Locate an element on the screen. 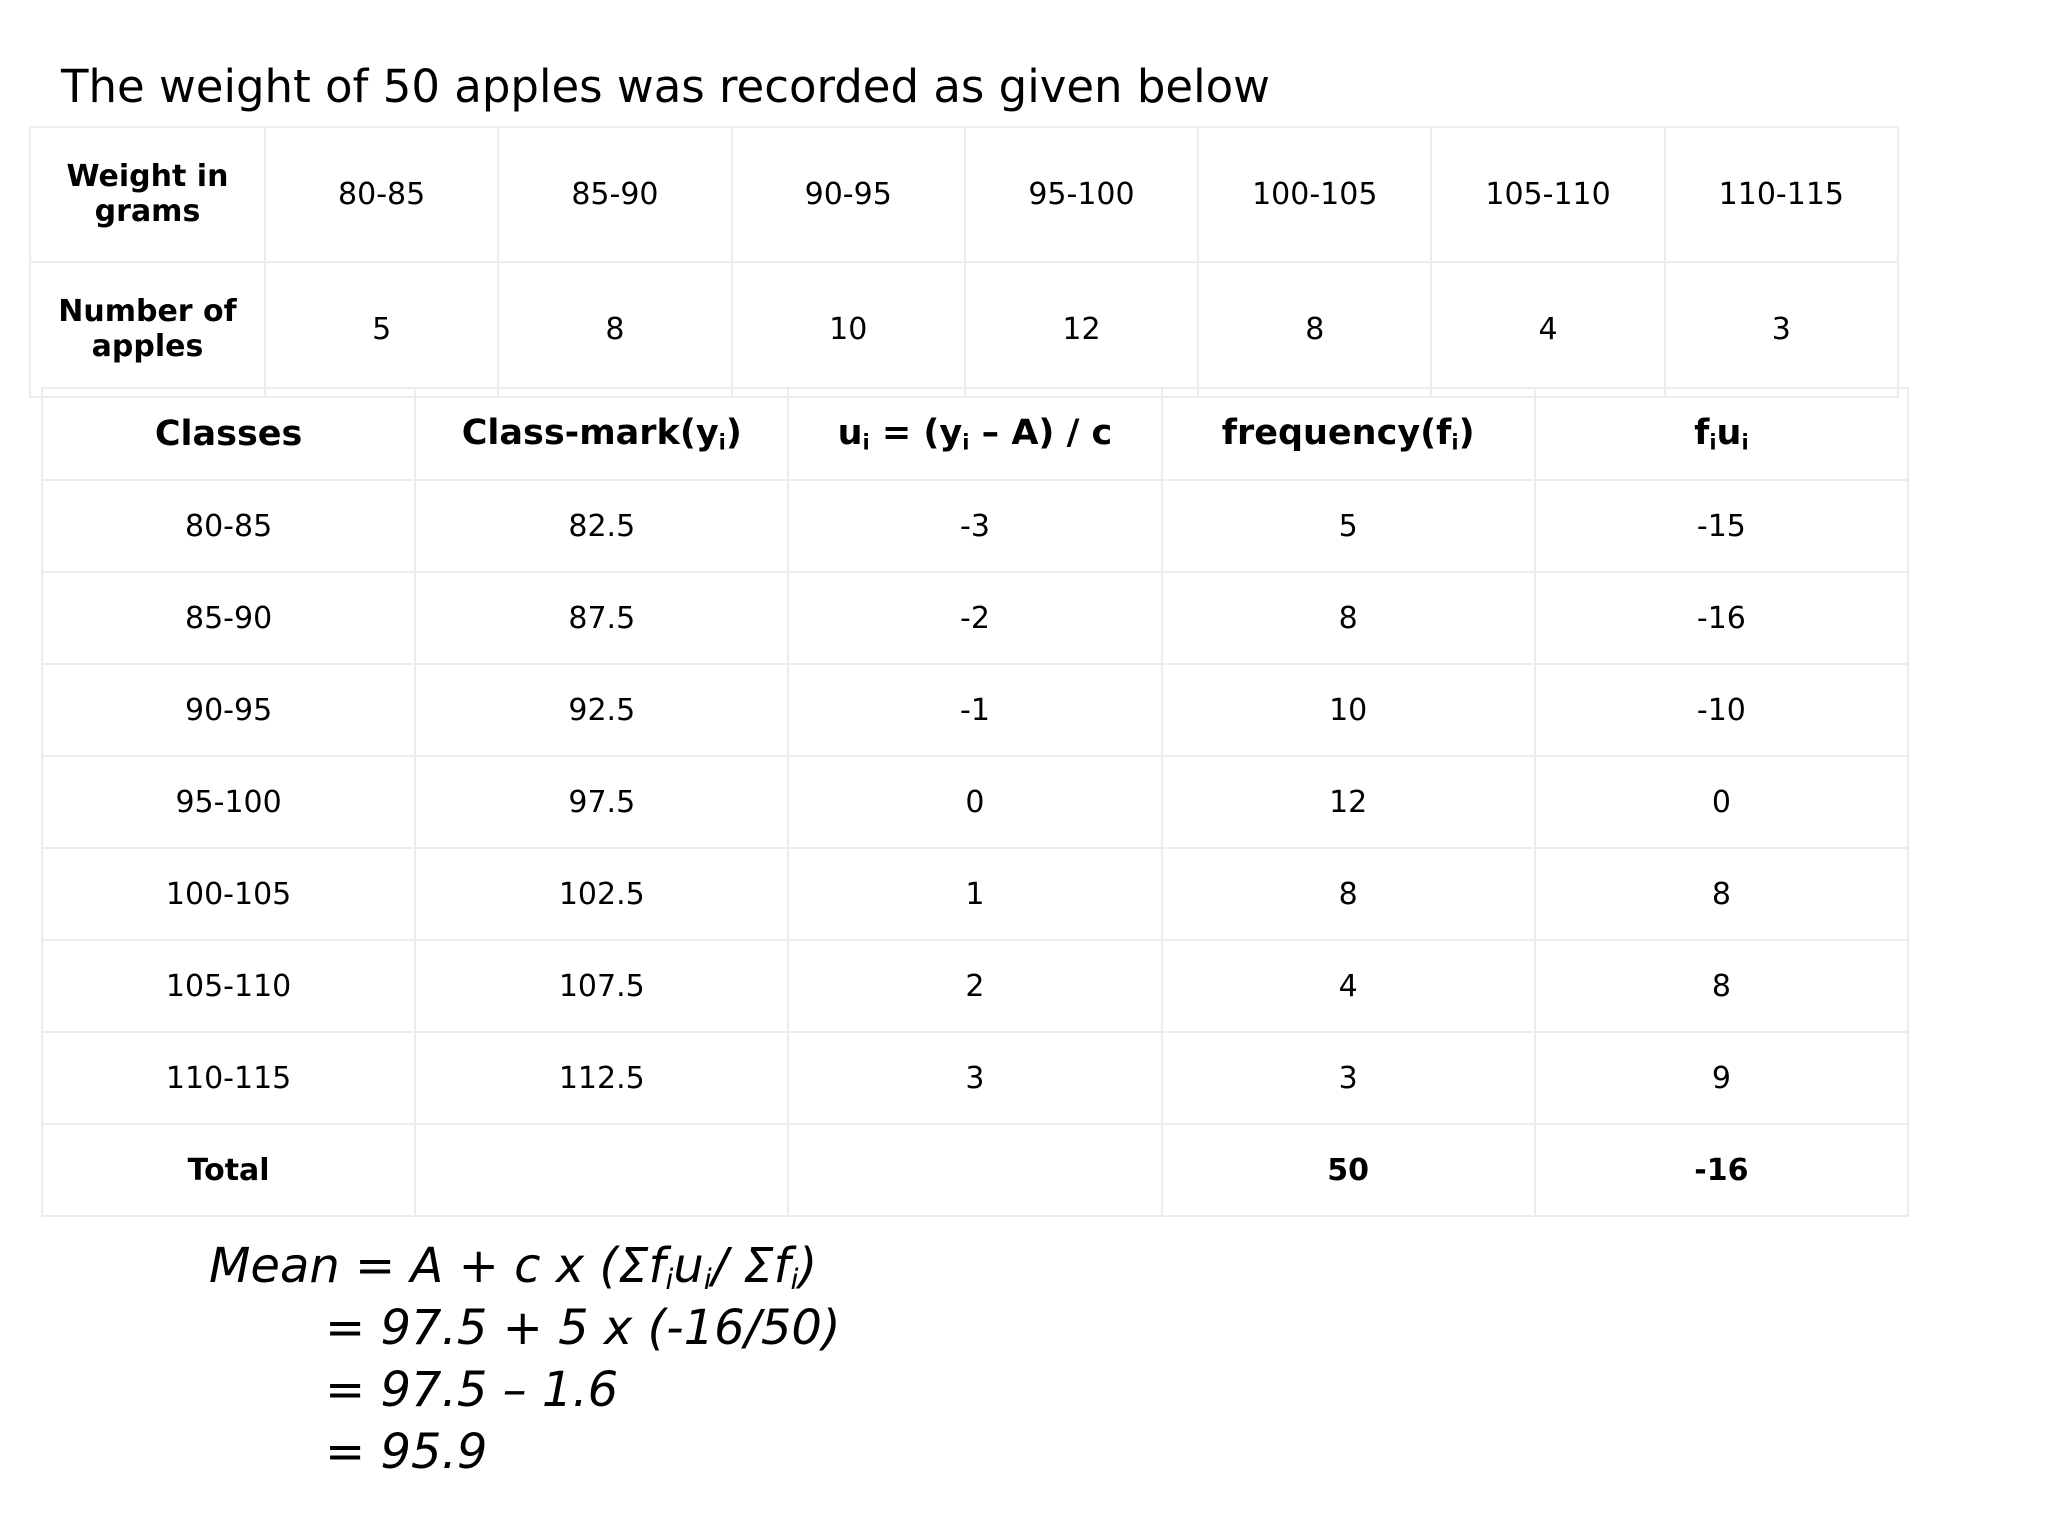 The width and height of the screenshot is (2048, 1536). cell: -3 is located at coordinates (975, 526).